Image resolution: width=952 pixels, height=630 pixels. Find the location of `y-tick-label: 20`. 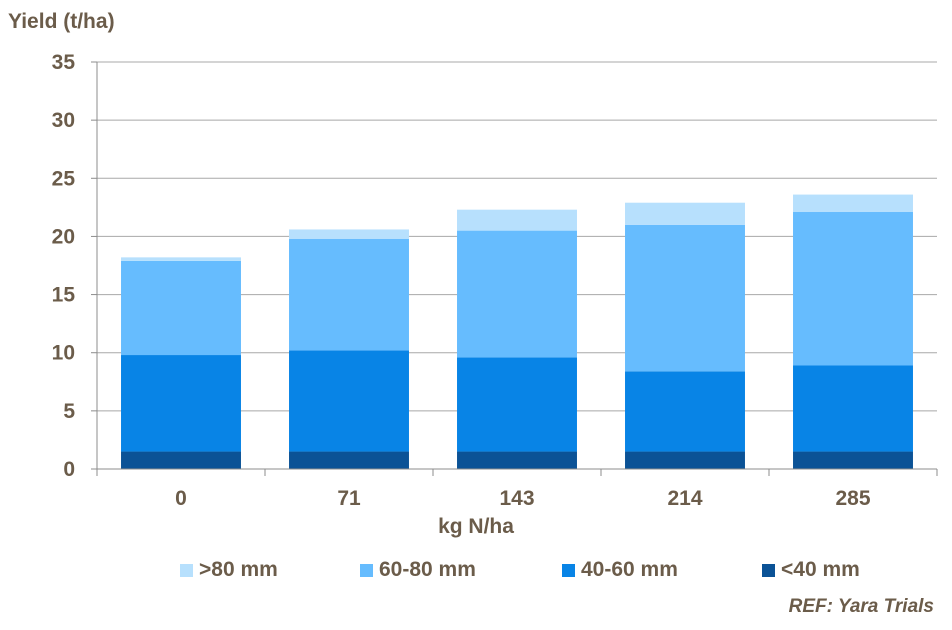

y-tick-label: 20 is located at coordinates (63, 236).